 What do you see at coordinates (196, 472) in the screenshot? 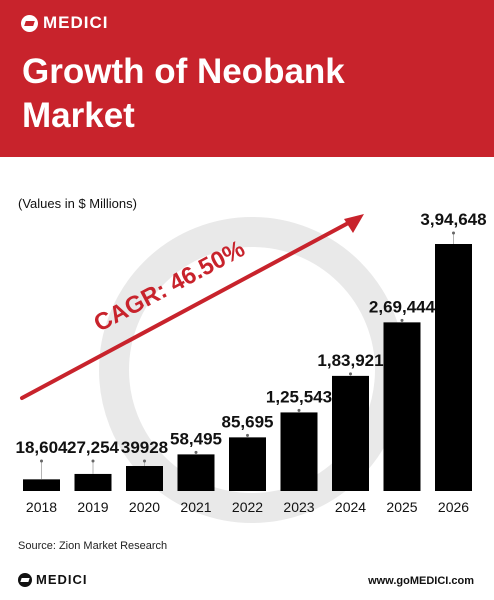
I see `bar-2021` at bounding box center [196, 472].